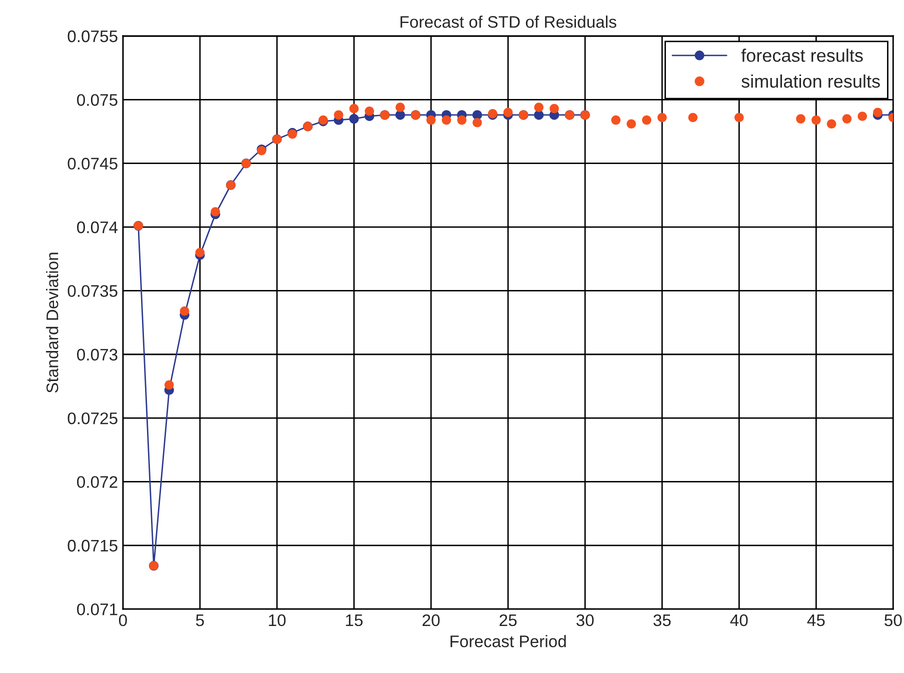 This screenshot has width=904, height=673. Describe the element at coordinates (97, 609) in the screenshot. I see `y-tick-label: 0.071` at that location.